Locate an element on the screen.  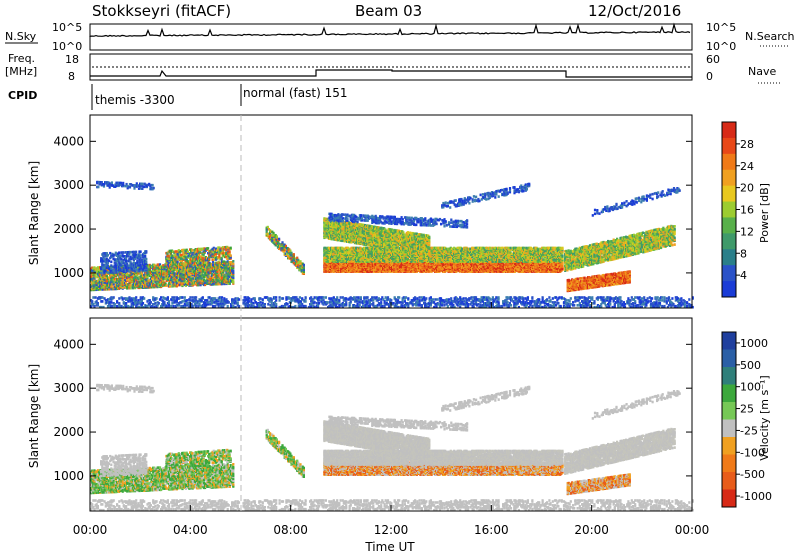
nave-trace is located at coordinates (391, 73).